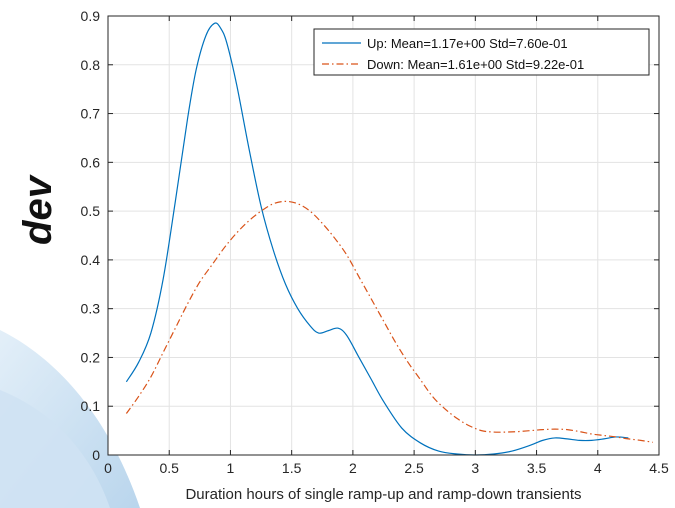 The image size is (675, 508). I want to click on x-tick-label: 1.5, so click(292, 468).